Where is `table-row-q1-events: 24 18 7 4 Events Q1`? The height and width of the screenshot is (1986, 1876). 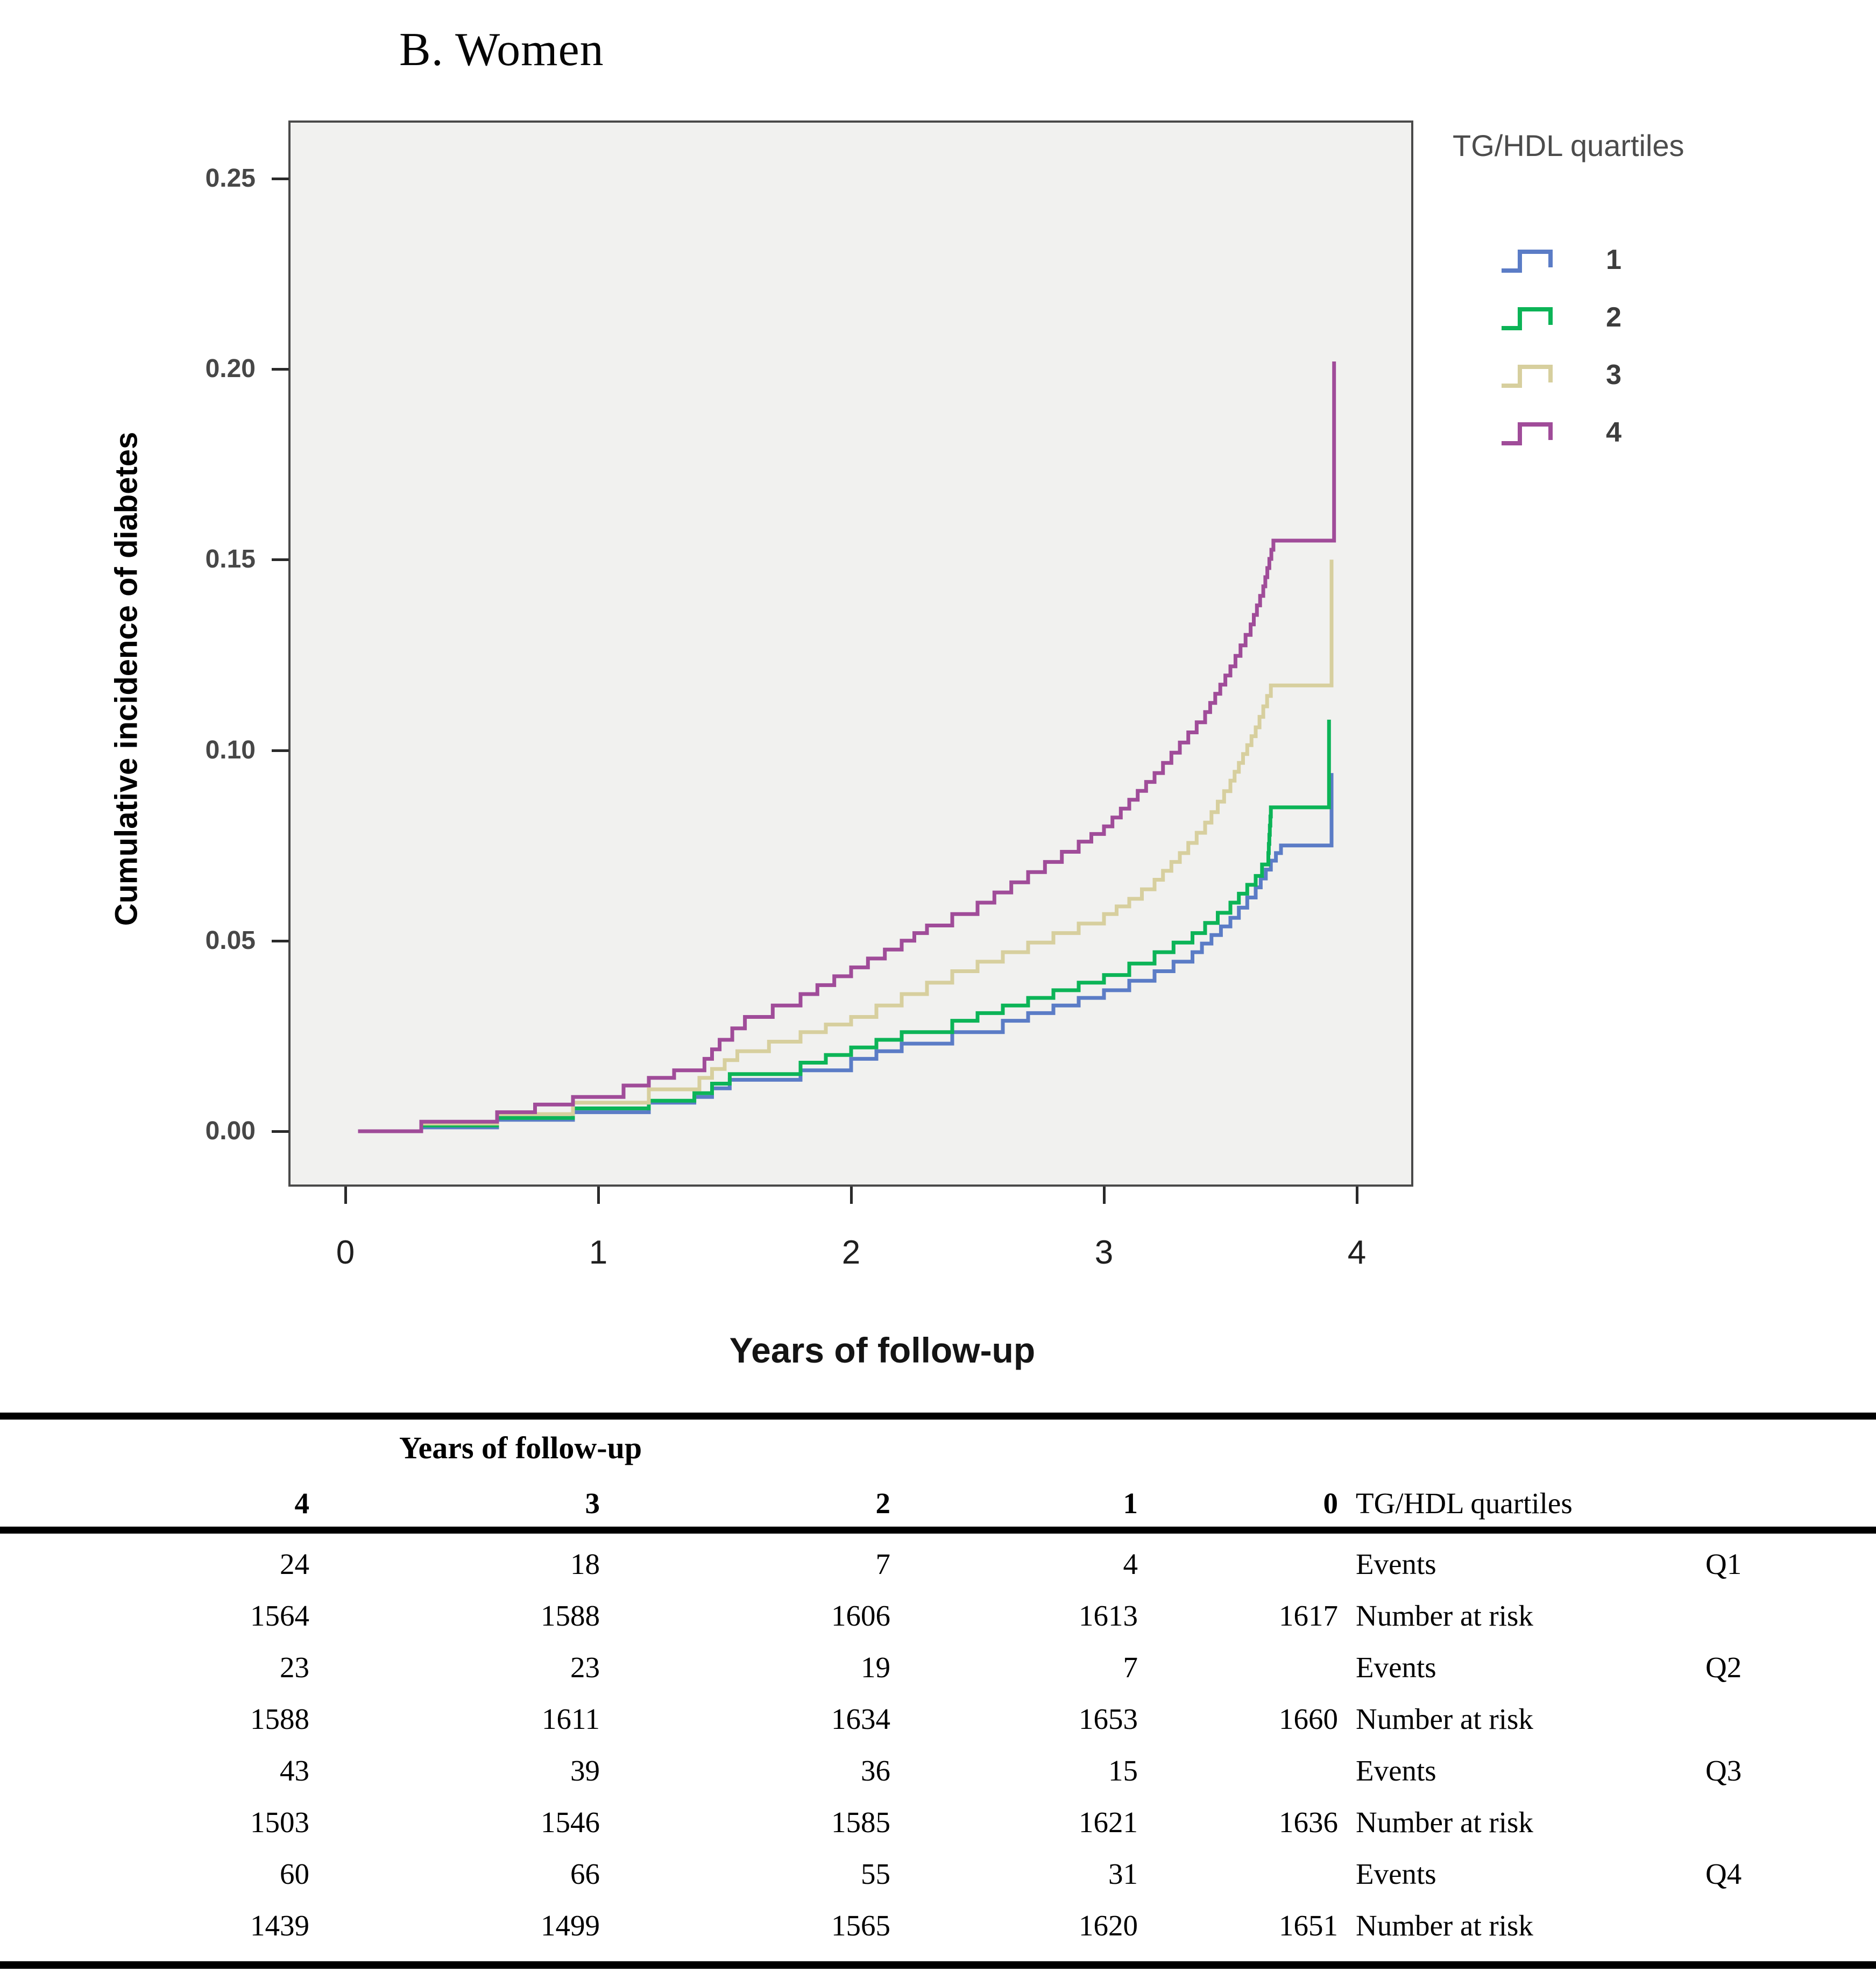 table-row-q1-events: 24 18 7 4 Events Q1 is located at coordinates (938, 1564).